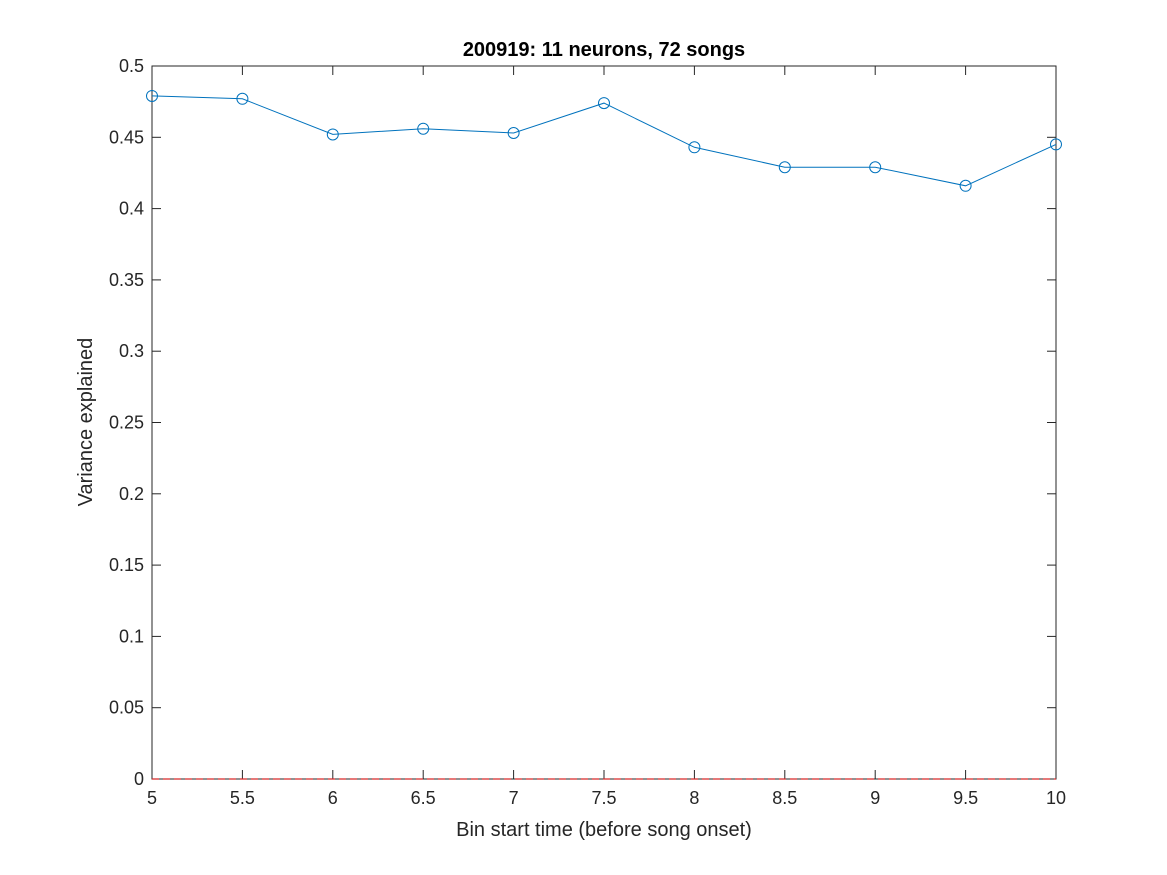 The image size is (1167, 875). Describe the element at coordinates (131, 351) in the screenshot. I see `y-tick-label: 0.3` at that location.